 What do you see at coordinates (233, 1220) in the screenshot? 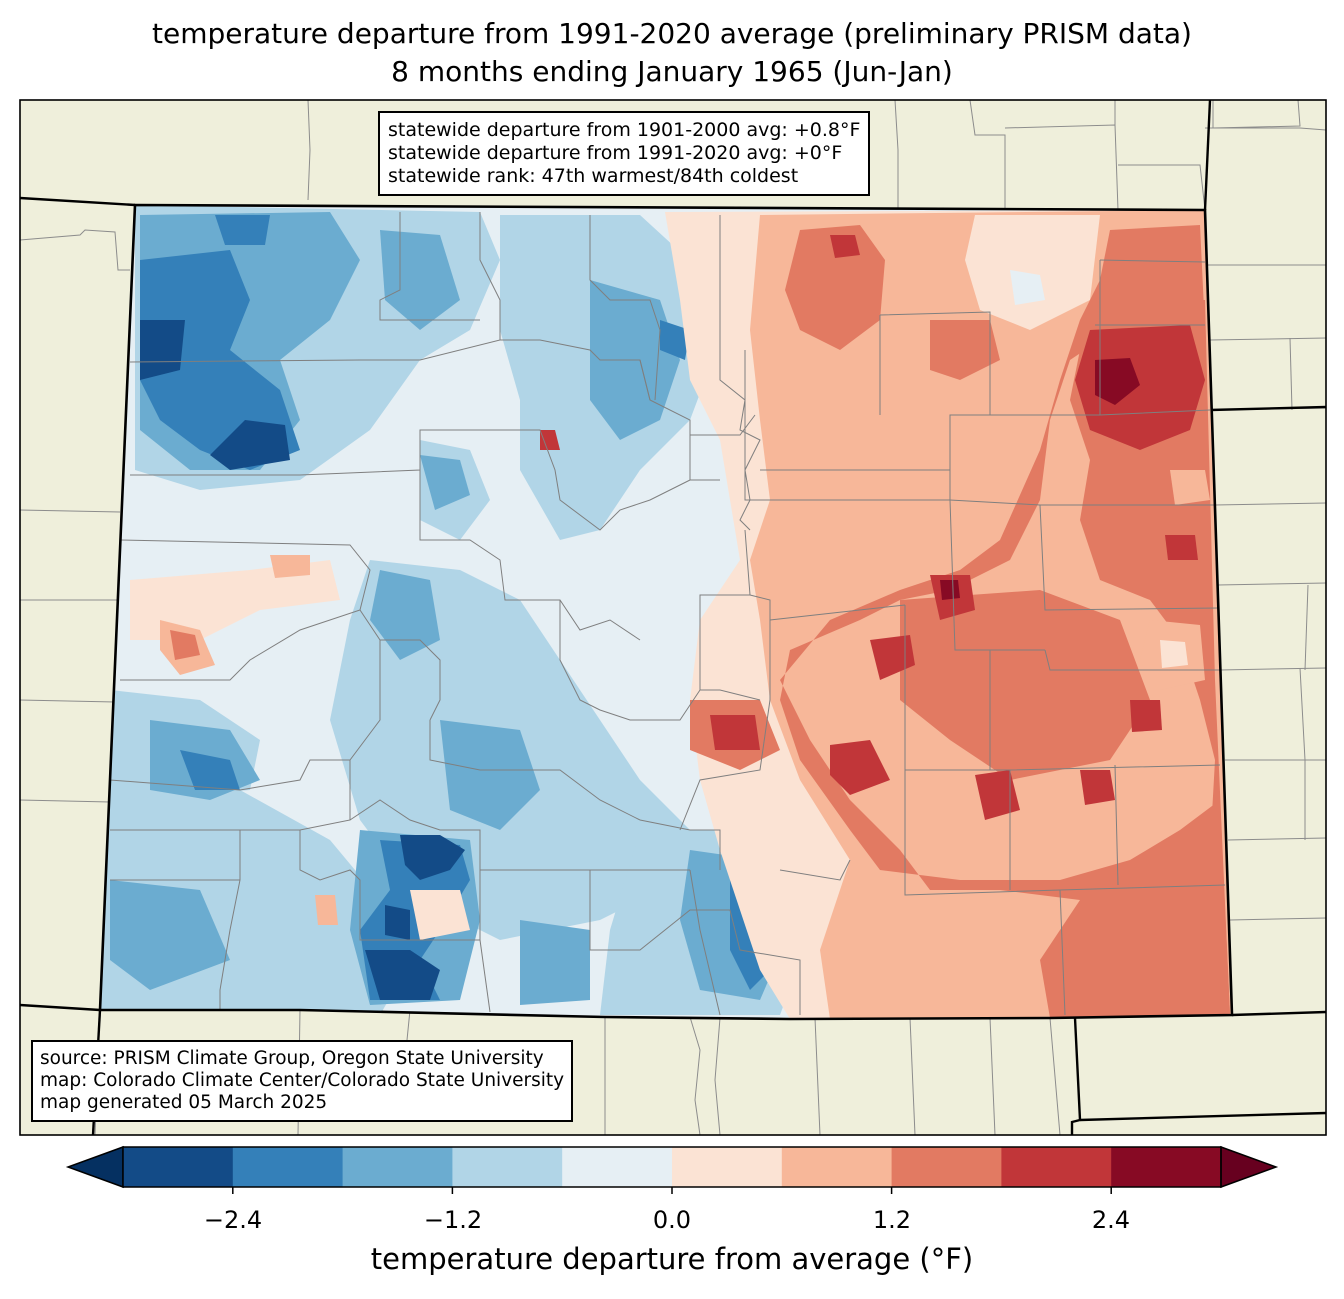
I see `colorbar-tick-label: −2.4` at bounding box center [233, 1220].